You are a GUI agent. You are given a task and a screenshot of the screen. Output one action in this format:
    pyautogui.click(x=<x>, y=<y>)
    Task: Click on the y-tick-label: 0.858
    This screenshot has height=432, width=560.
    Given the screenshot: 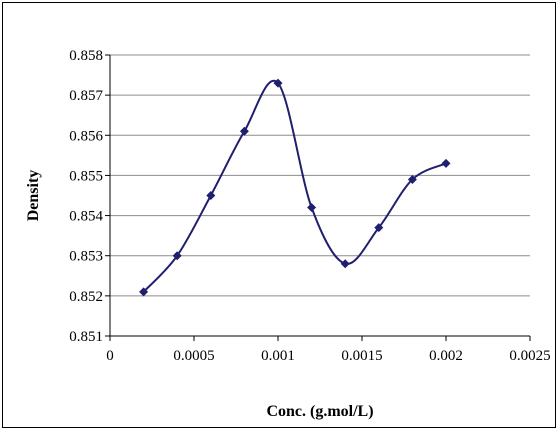 What is the action you would take?
    pyautogui.click(x=86, y=56)
    